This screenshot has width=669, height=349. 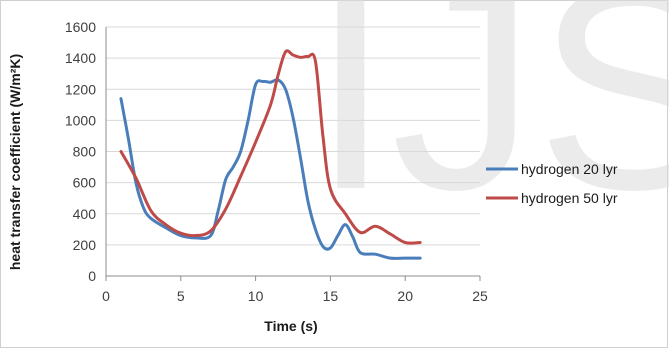 I want to click on x-tick-label: 5, so click(x=181, y=296).